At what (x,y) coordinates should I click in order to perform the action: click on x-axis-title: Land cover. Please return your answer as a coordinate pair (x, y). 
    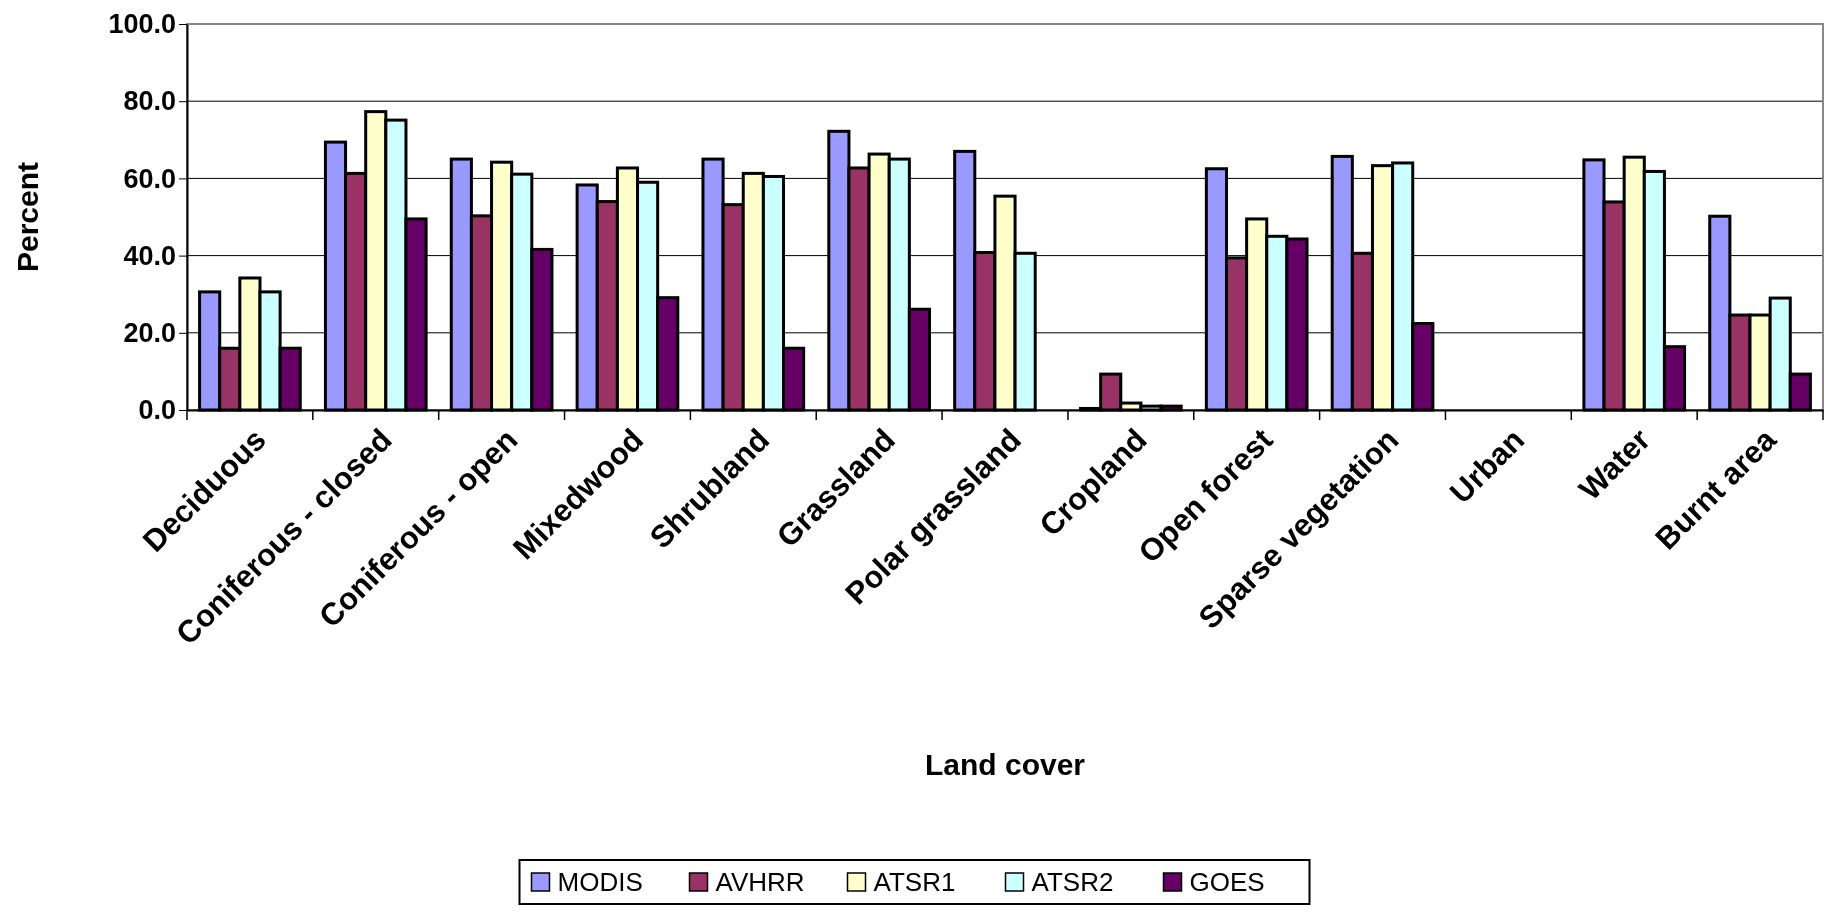
    Looking at the image, I should click on (1005, 764).